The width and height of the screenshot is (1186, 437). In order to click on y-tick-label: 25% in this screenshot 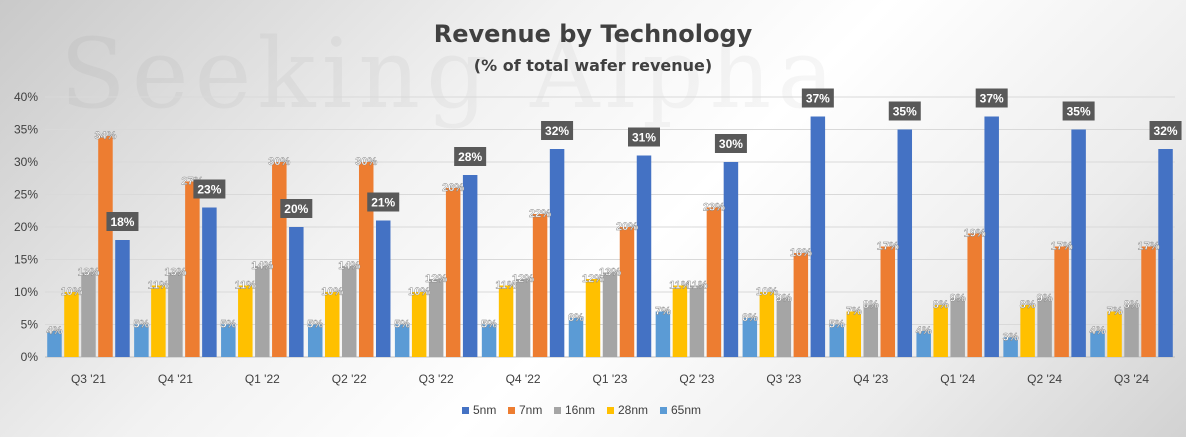, I will do `click(26, 195)`.